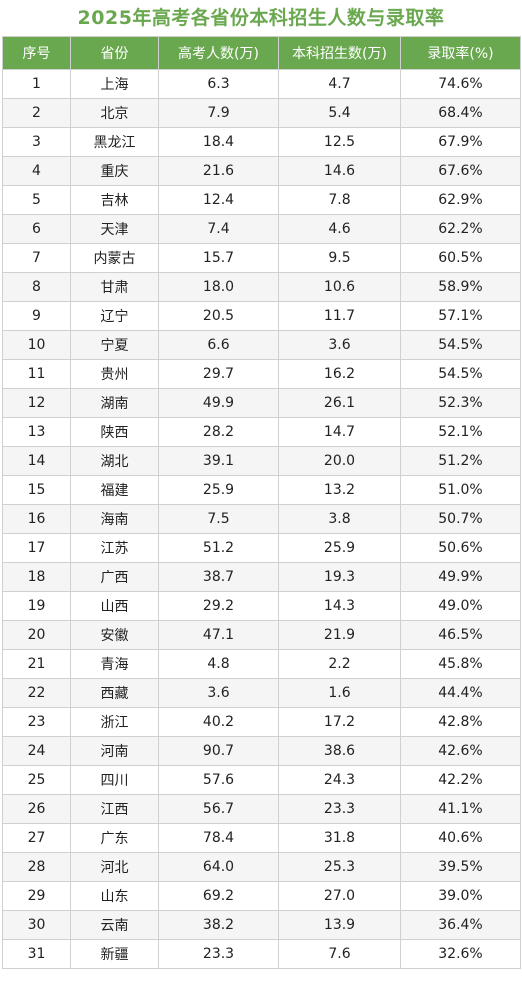 The height and width of the screenshot is (1000, 522). What do you see at coordinates (460, 577) in the screenshot?
I see `cell-admission-rate: 49.9%` at bounding box center [460, 577].